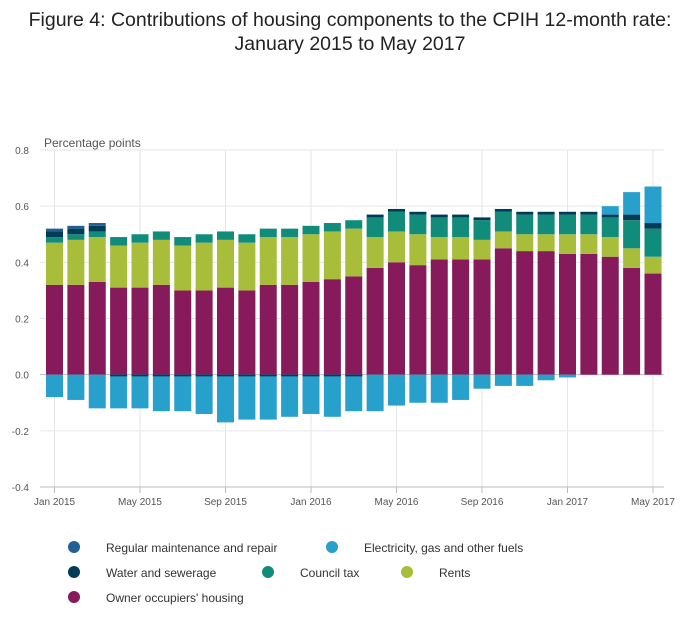 The width and height of the screenshot is (700, 635). What do you see at coordinates (397, 502) in the screenshot?
I see `x-tick-label: May 2016` at bounding box center [397, 502].